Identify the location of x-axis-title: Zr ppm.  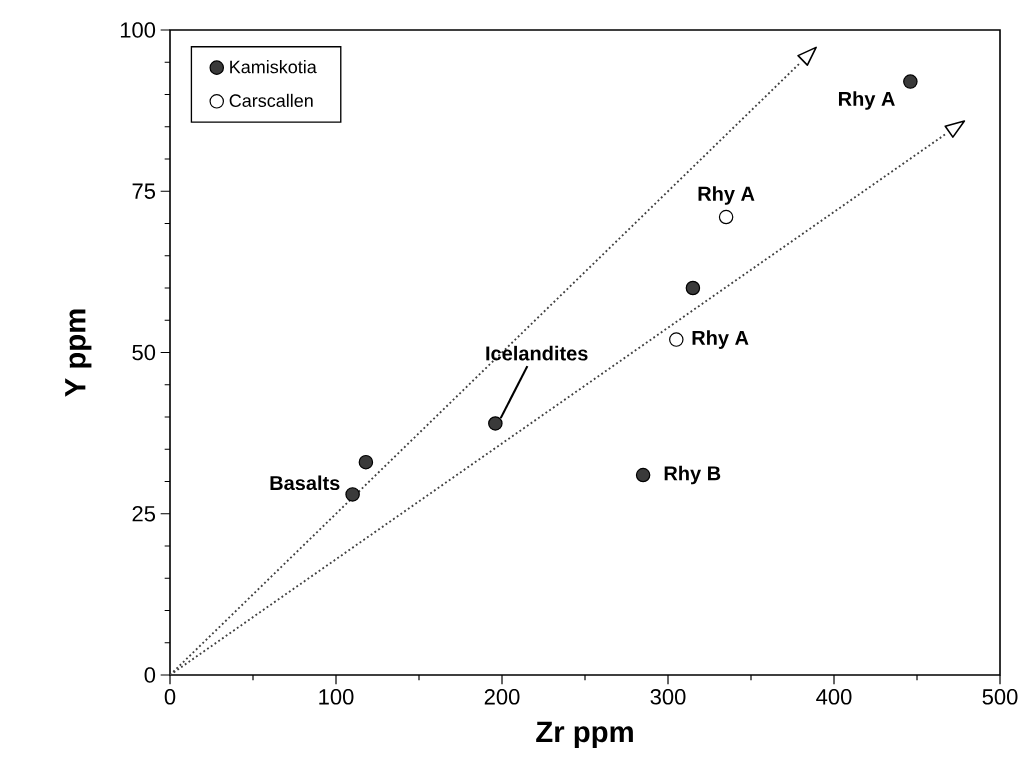
(584, 735).